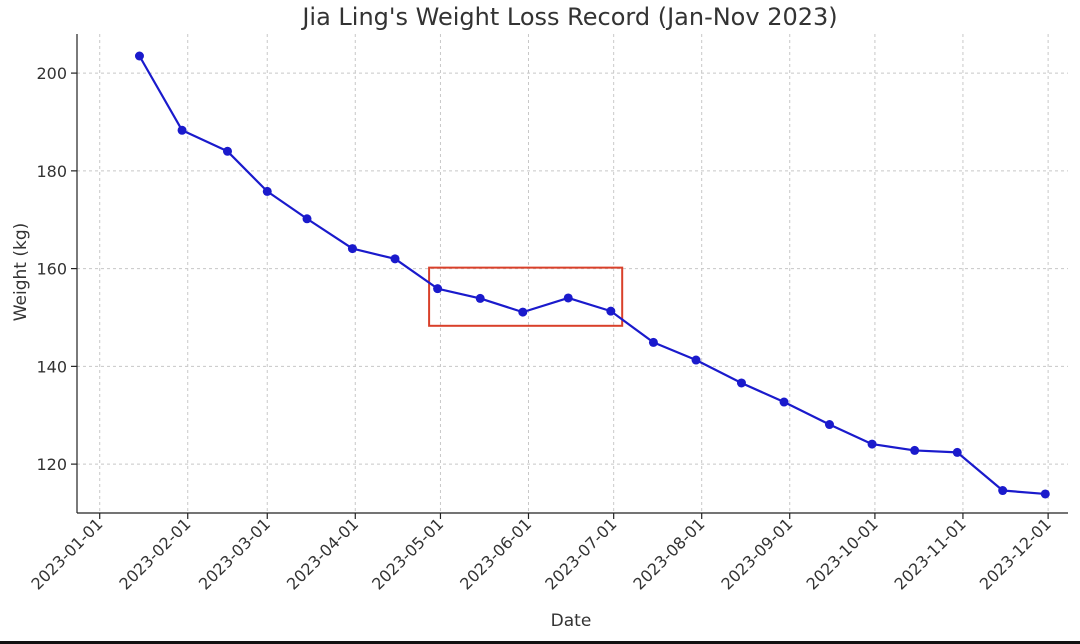 The height and width of the screenshot is (644, 1080). What do you see at coordinates (234, 553) in the screenshot?
I see `x-tick-label: 2023-03-01` at bounding box center [234, 553].